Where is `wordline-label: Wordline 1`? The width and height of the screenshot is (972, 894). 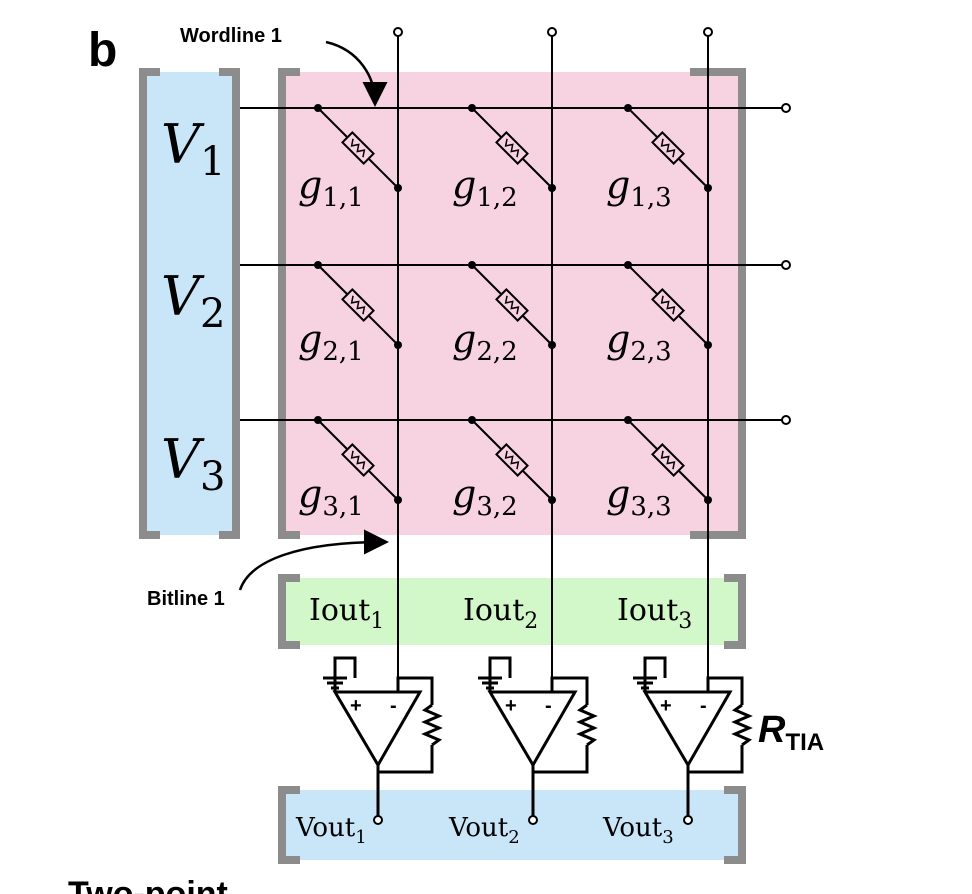 wordline-label: Wordline 1 is located at coordinates (231, 36).